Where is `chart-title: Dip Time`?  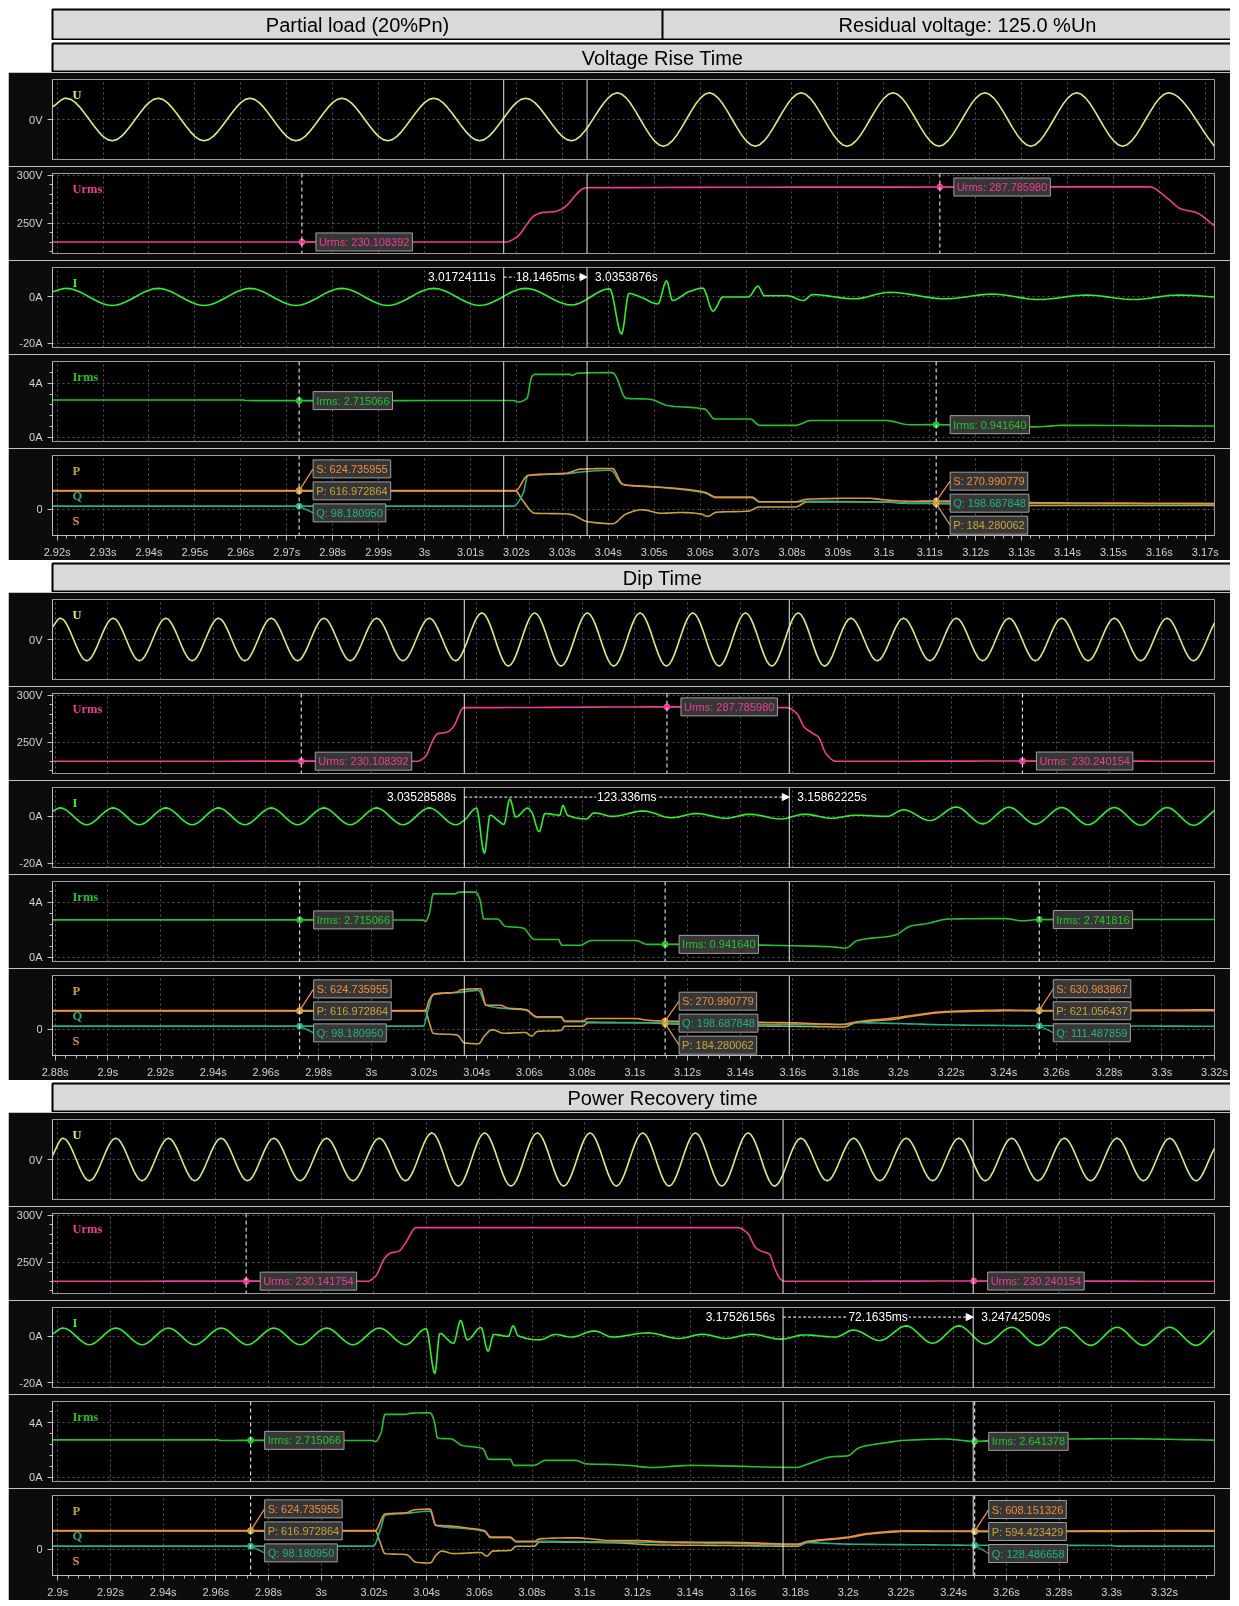
chart-title: Dip Time is located at coordinates (662, 577).